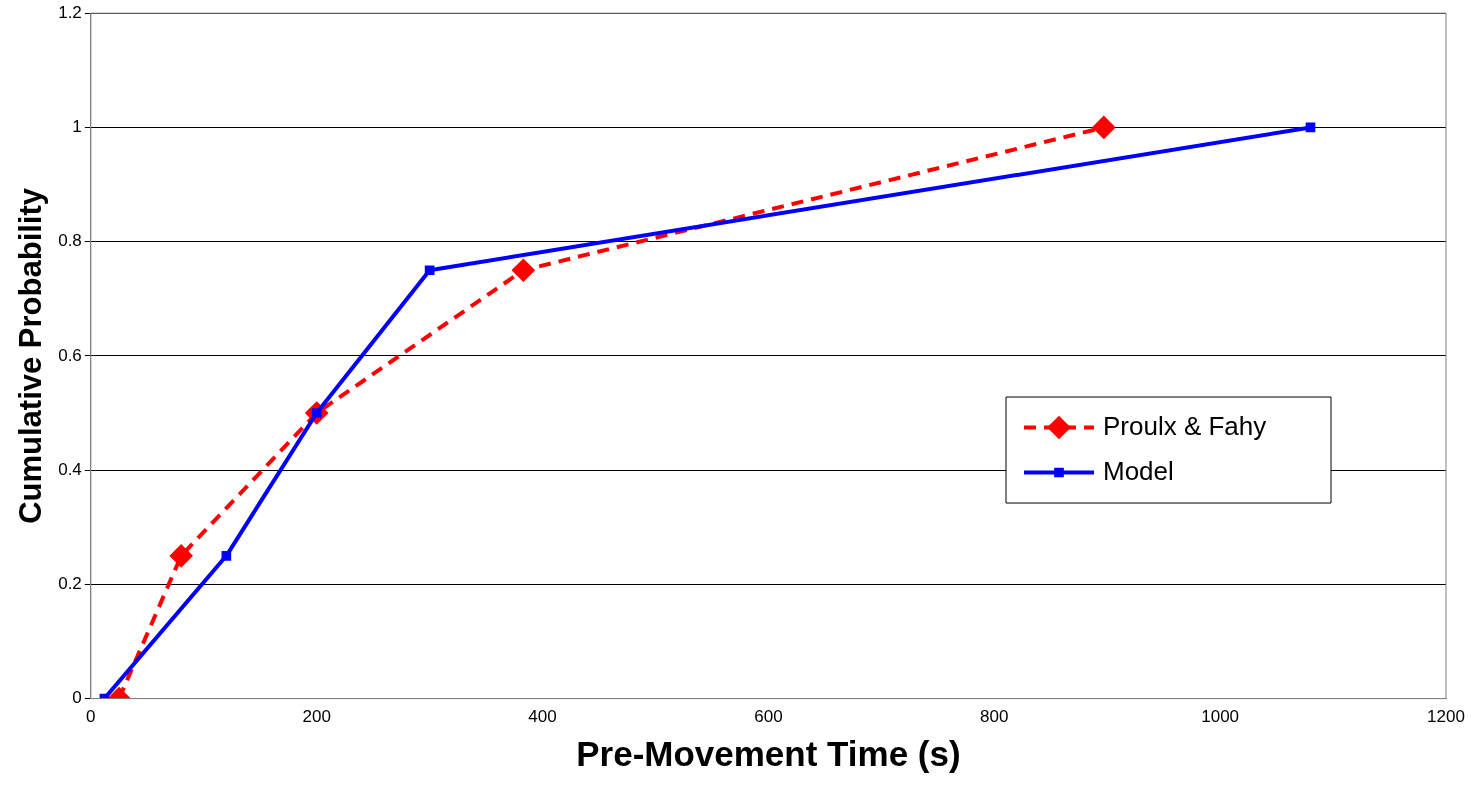  I want to click on x-tick-label: 200, so click(316, 717).